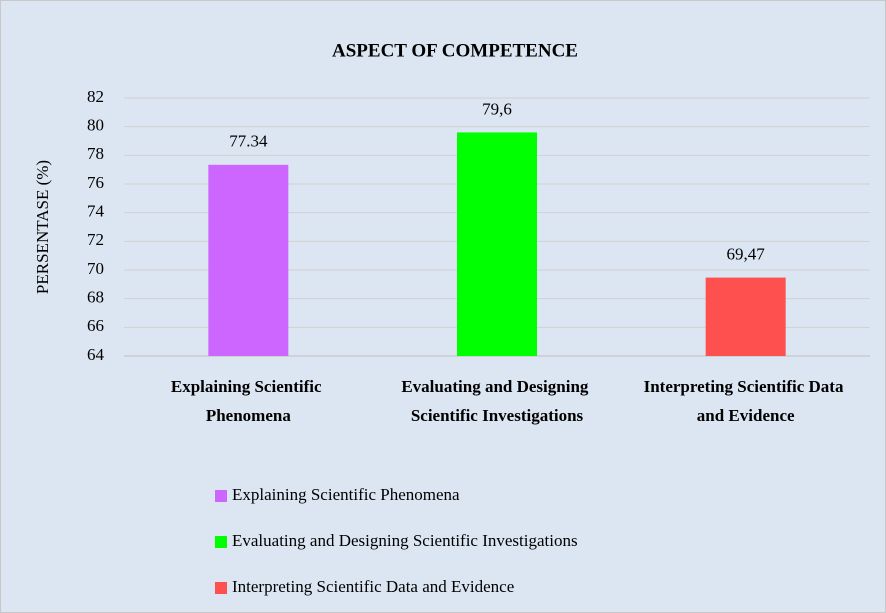  What do you see at coordinates (95, 125) in the screenshot?
I see `y-tick-label: 80` at bounding box center [95, 125].